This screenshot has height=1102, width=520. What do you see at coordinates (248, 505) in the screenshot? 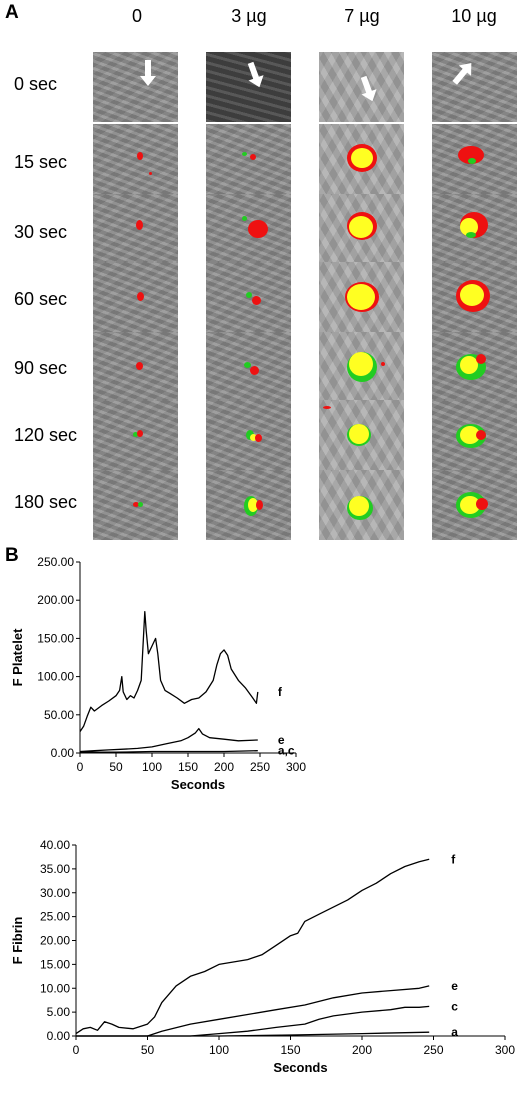
I see `micrograph-3ug-180sec` at bounding box center [248, 505].